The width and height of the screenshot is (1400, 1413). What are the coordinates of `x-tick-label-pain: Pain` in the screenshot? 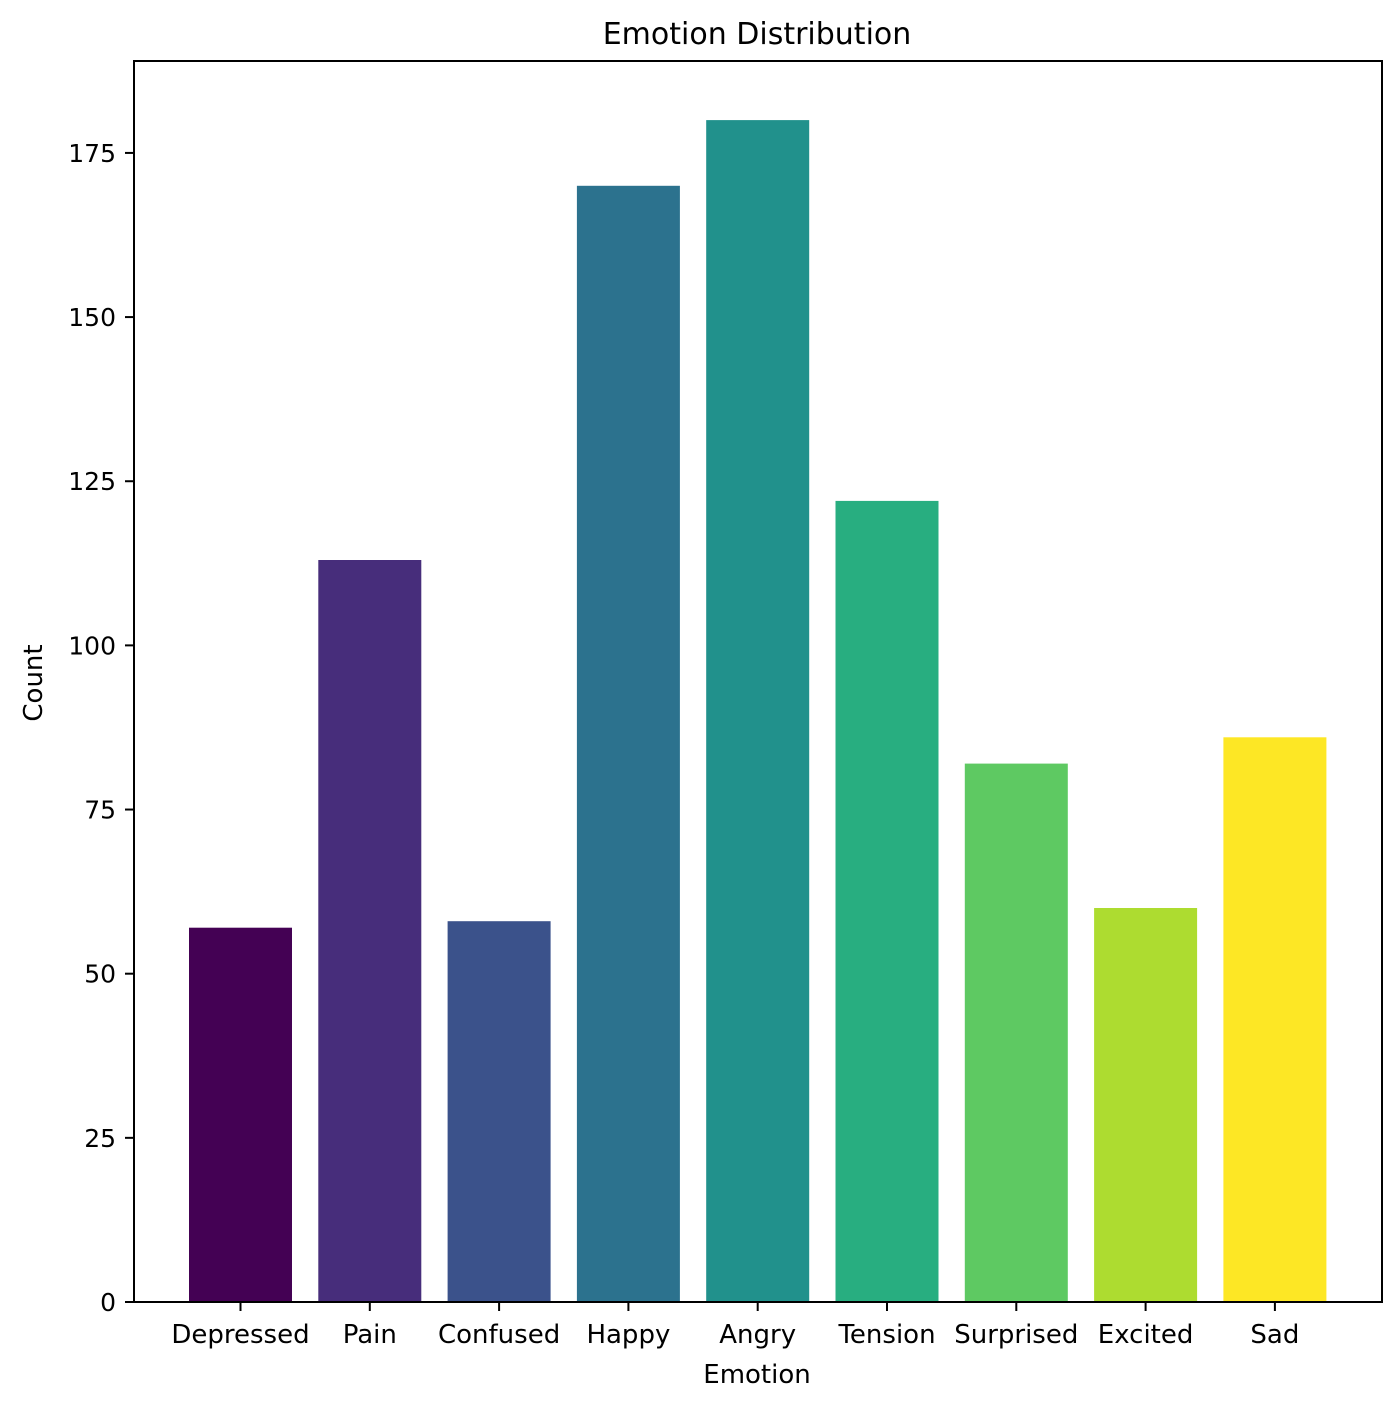 It's located at (370, 1335).